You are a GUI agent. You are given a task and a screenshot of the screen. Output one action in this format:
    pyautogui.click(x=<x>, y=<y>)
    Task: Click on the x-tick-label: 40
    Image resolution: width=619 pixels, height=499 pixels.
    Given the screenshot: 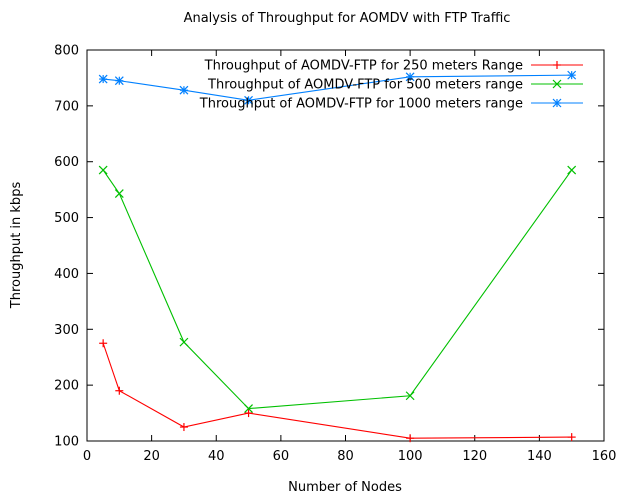 What is the action you would take?
    pyautogui.click(x=216, y=456)
    